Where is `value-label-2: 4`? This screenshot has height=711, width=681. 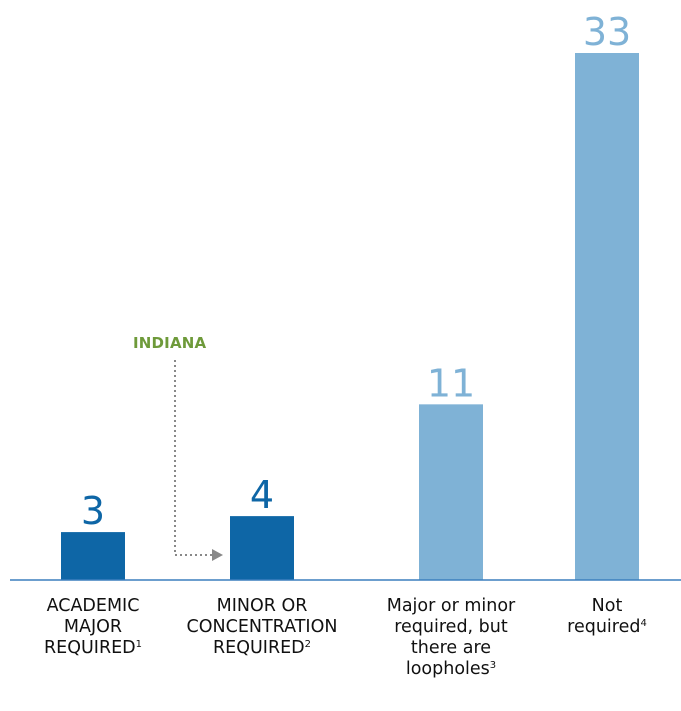 value-label-2: 4 is located at coordinates (262, 495).